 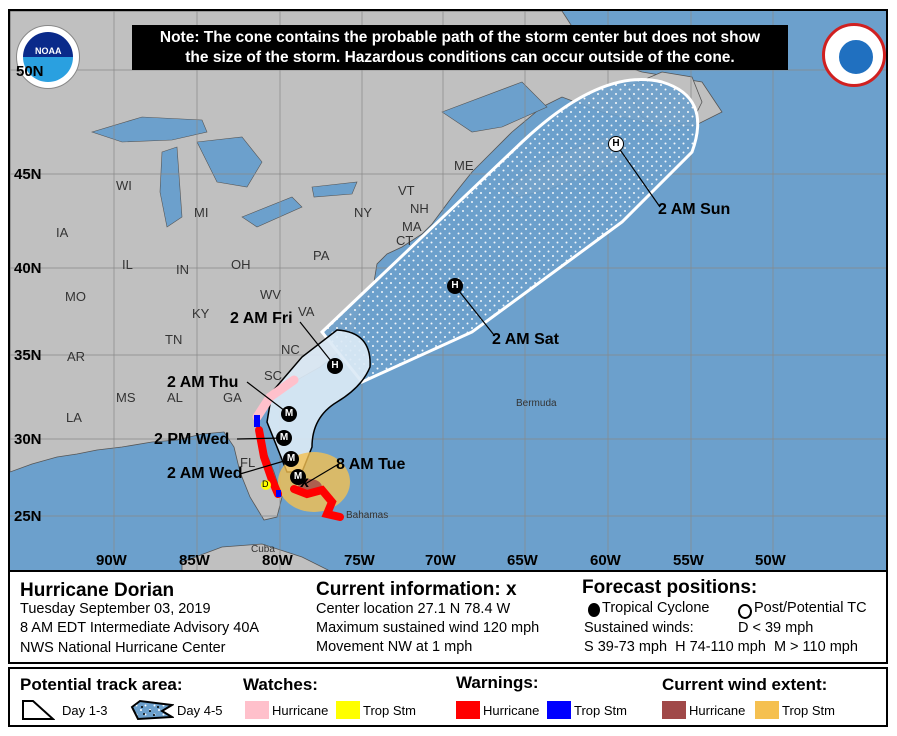 I want to click on place-label: MS, so click(x=126, y=397).